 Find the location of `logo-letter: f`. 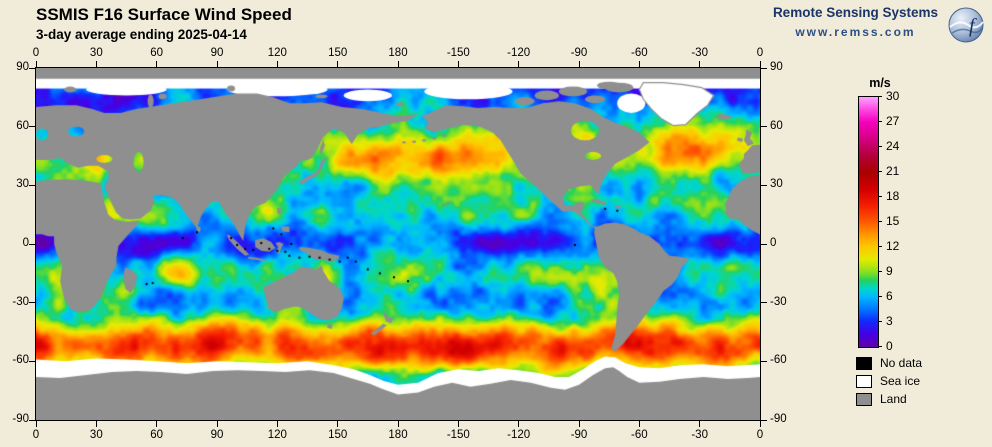

logo-letter: f is located at coordinates (973, 26).